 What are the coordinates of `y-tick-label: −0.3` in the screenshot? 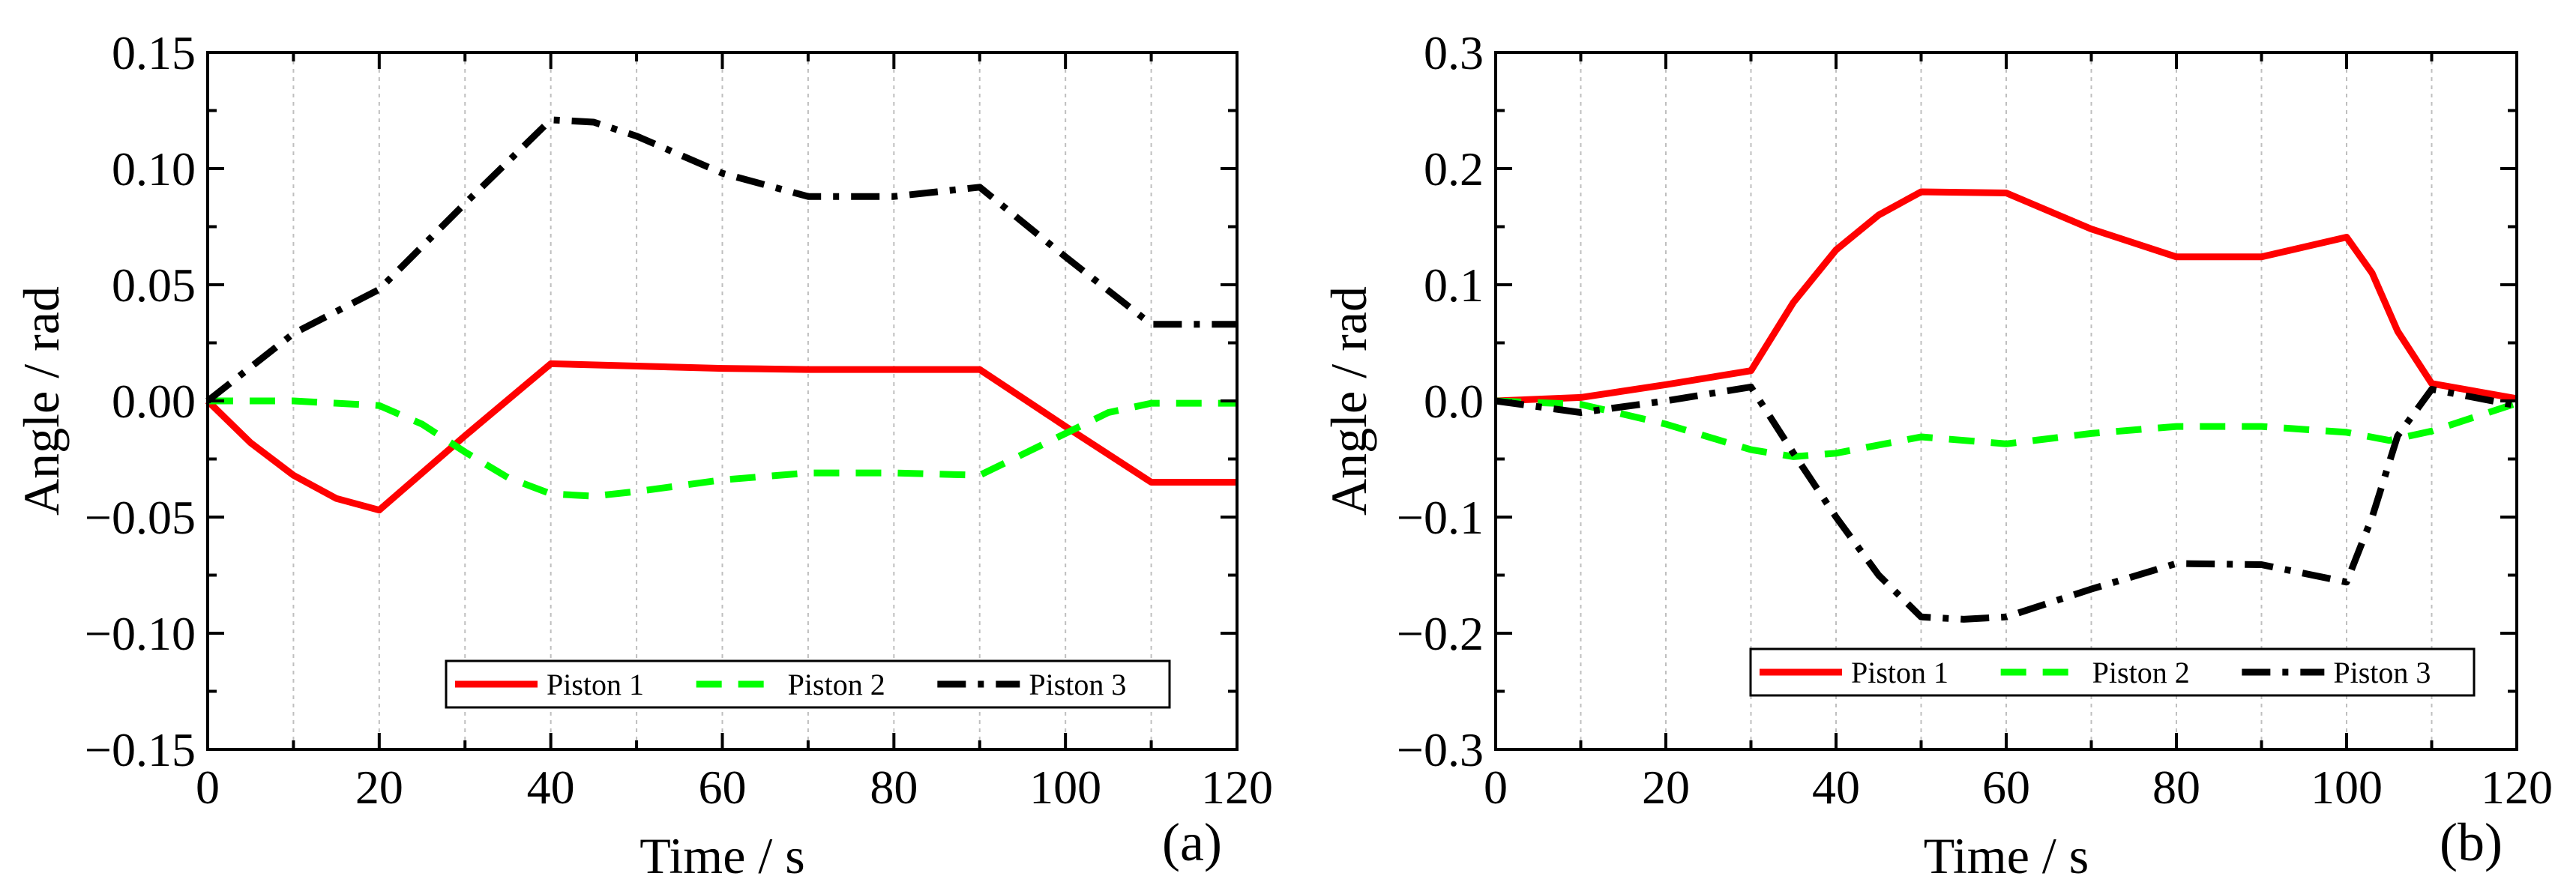 It's located at (1440, 749).